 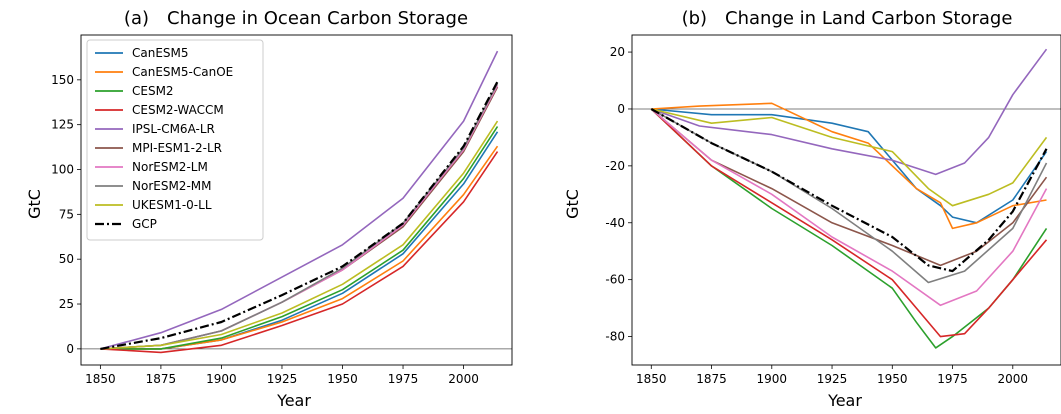 I want to click on legend-label-ipsl-cm6a-lr: IPSL-CM6A-LR, so click(x=173, y=129).